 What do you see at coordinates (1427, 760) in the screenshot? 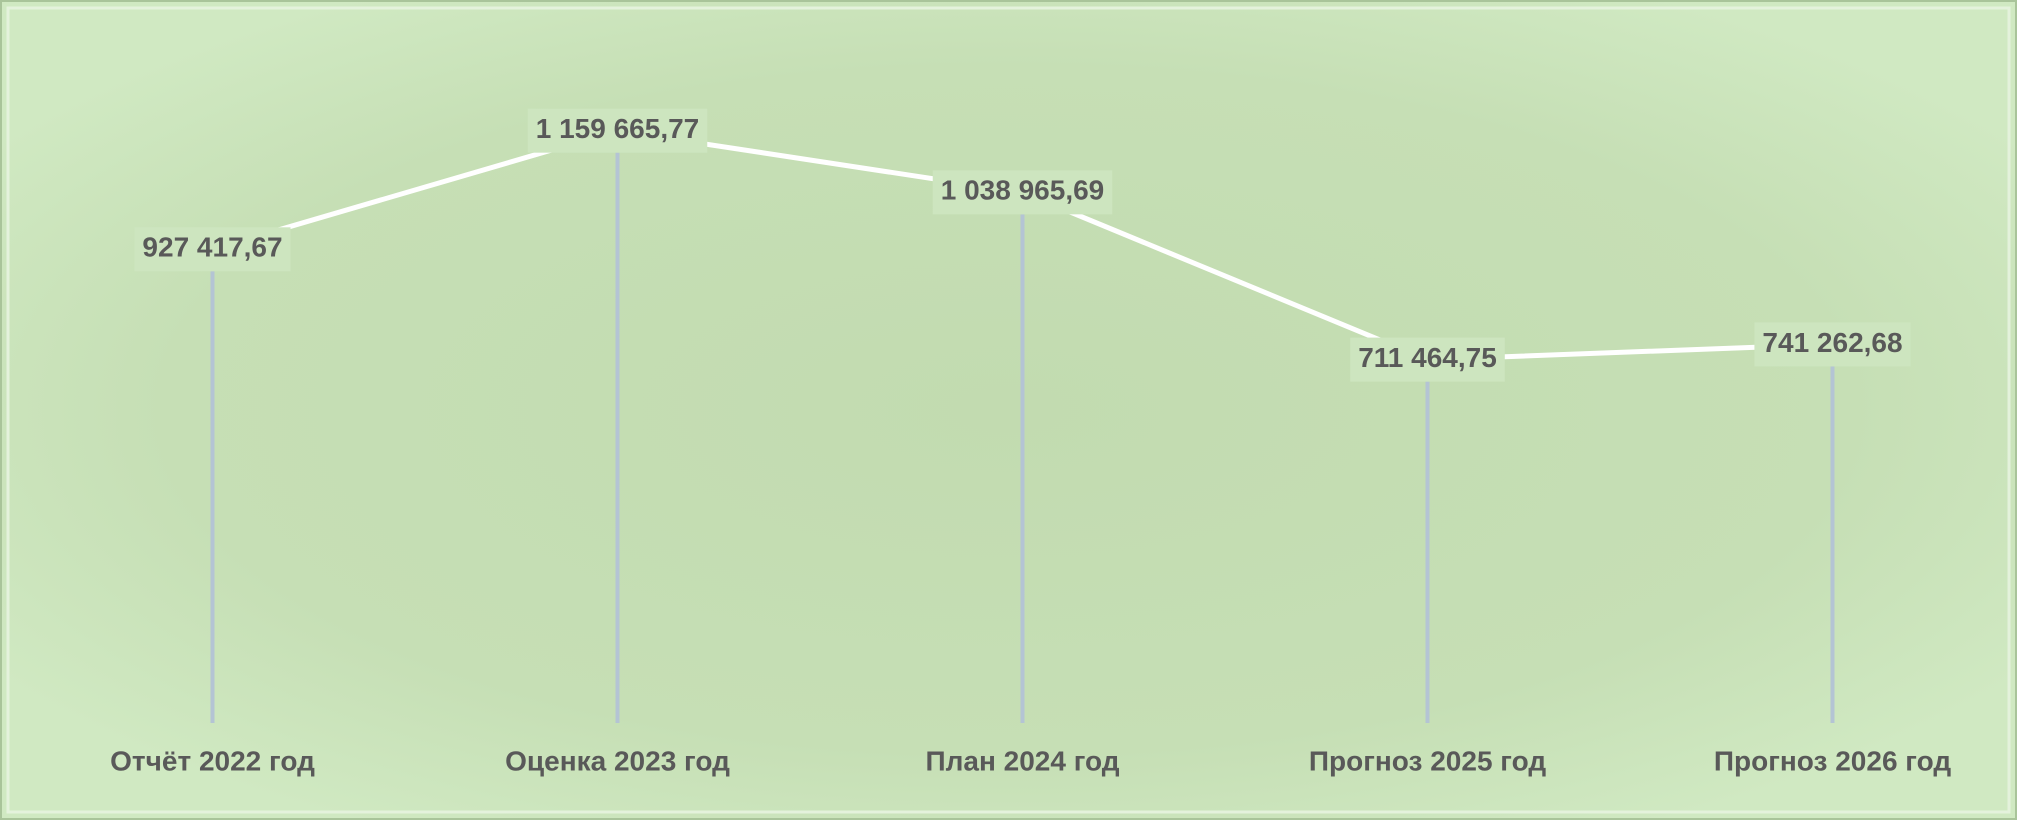
I see `x-tick-label: Прогноз 2025 год` at bounding box center [1427, 760].